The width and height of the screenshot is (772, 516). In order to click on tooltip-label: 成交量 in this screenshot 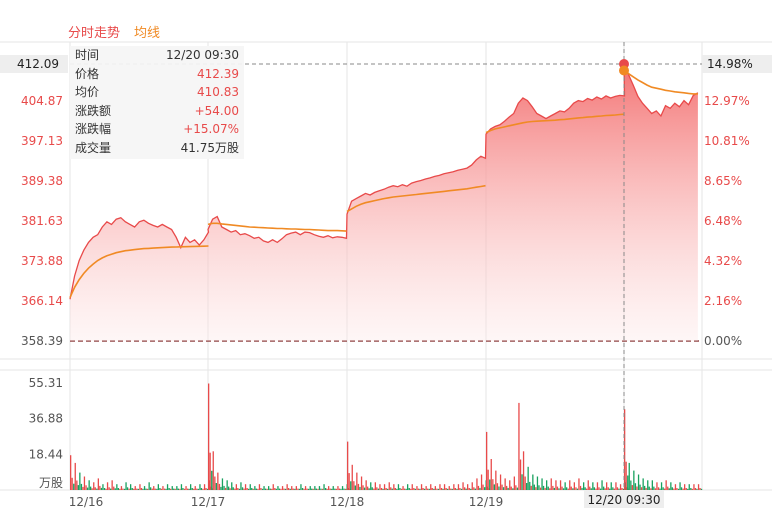, I will do `click(93, 147)`.